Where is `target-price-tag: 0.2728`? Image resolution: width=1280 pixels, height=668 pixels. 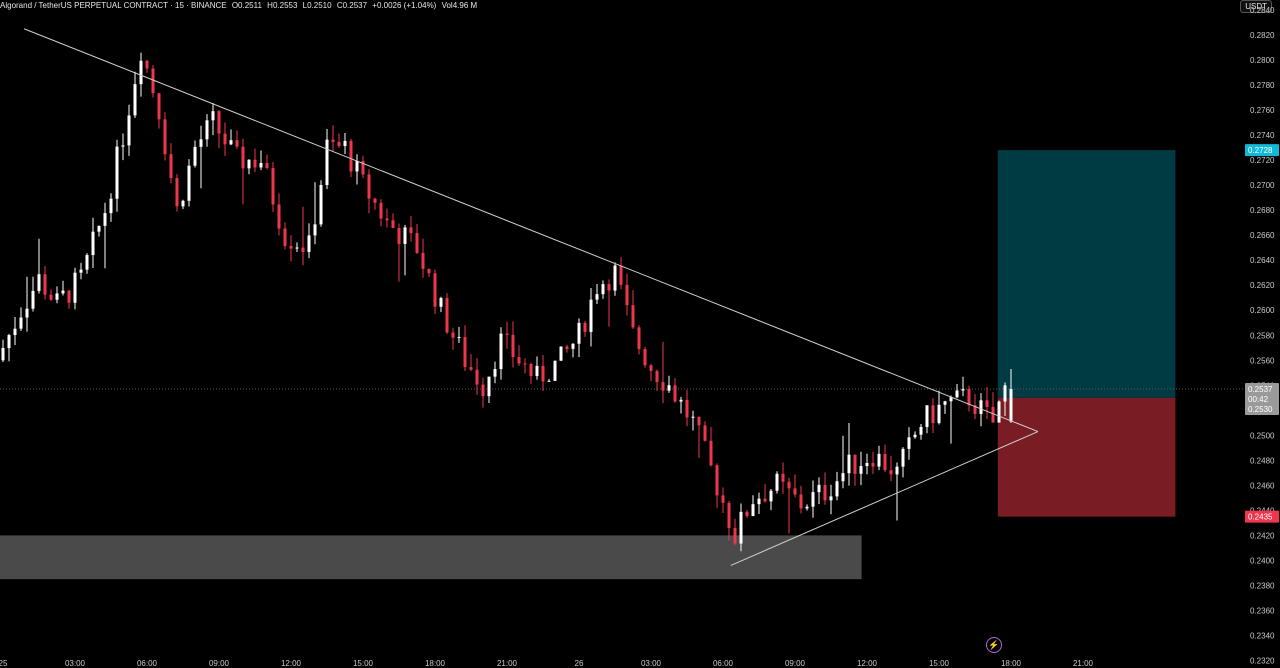 target-price-tag: 0.2728 is located at coordinates (1260, 150).